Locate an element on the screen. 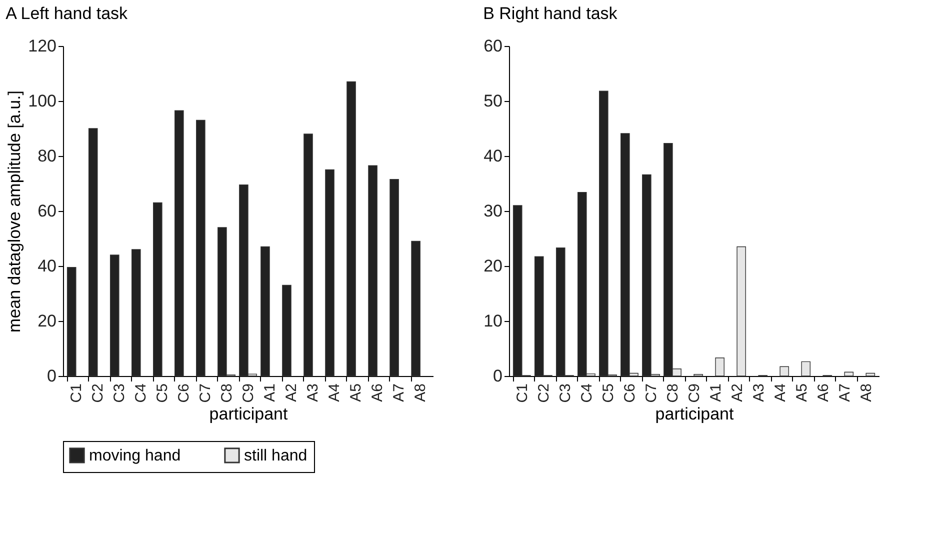  y-axis-title: mean dataglove amplitude [a.u.] is located at coordinates (14, 211).